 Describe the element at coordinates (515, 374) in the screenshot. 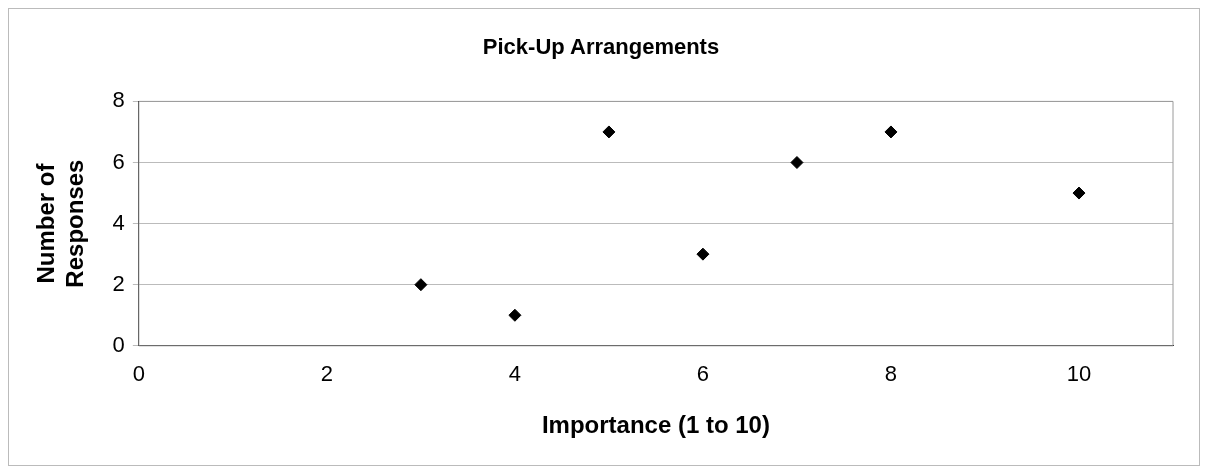

I see `x-tick-label: 4` at that location.